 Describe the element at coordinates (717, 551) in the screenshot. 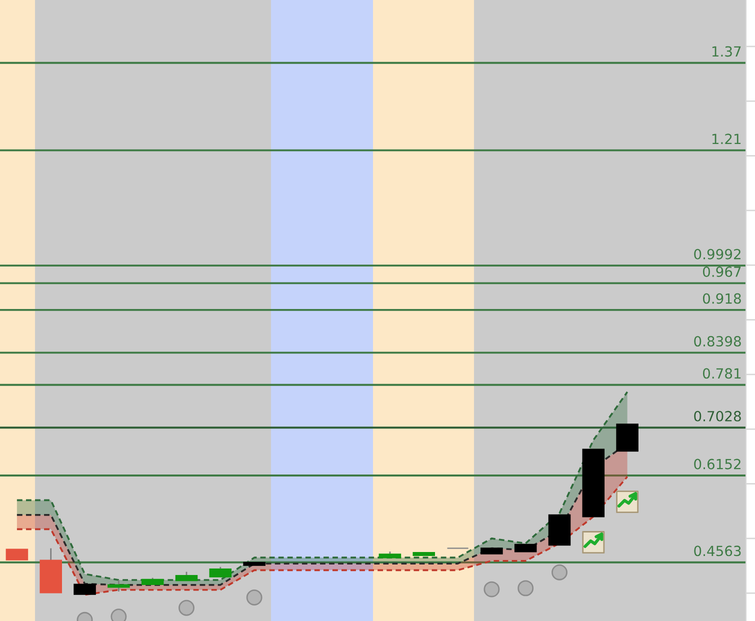

I see `ref-line-label: 0.4563` at that location.